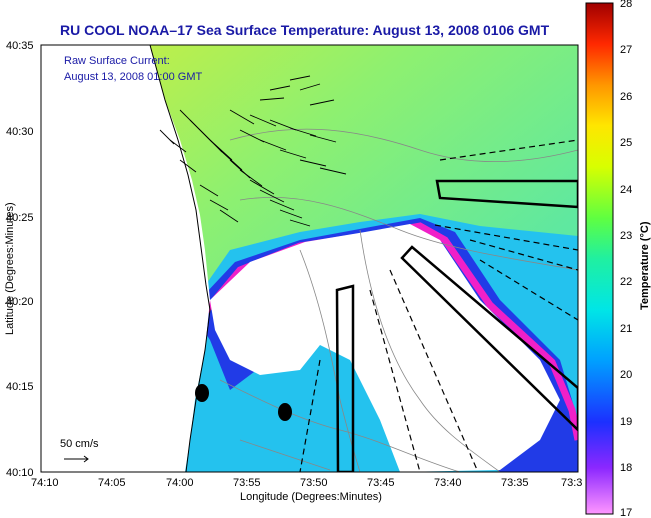 This screenshot has height=518, width=651. I want to click on x-tick-label: 73:40, so click(448, 483).